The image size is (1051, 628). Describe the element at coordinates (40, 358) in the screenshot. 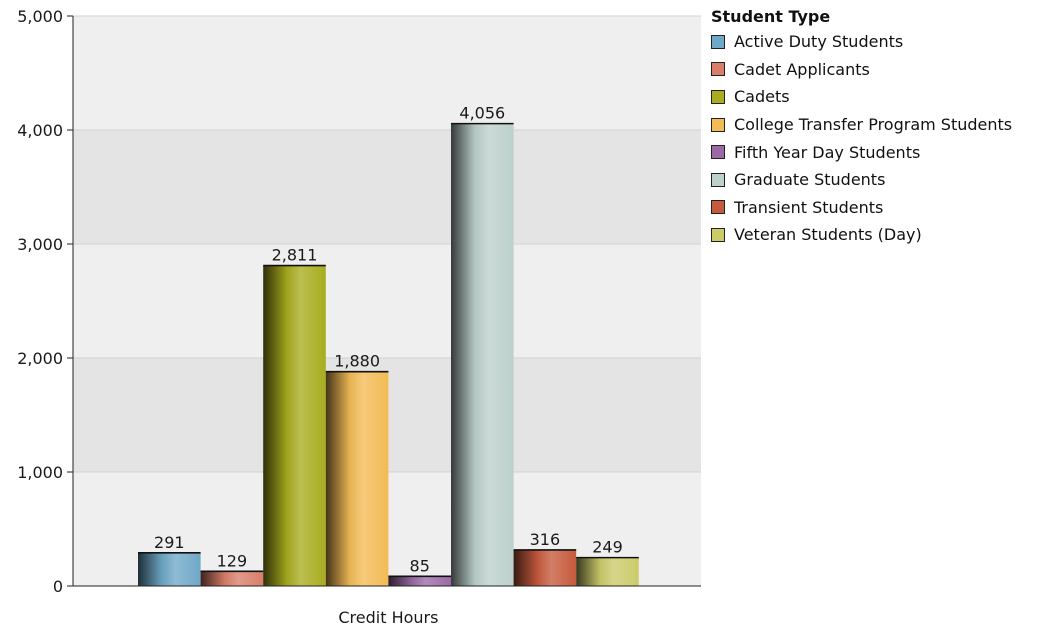

I see `y-tick-label: 2,000` at that location.